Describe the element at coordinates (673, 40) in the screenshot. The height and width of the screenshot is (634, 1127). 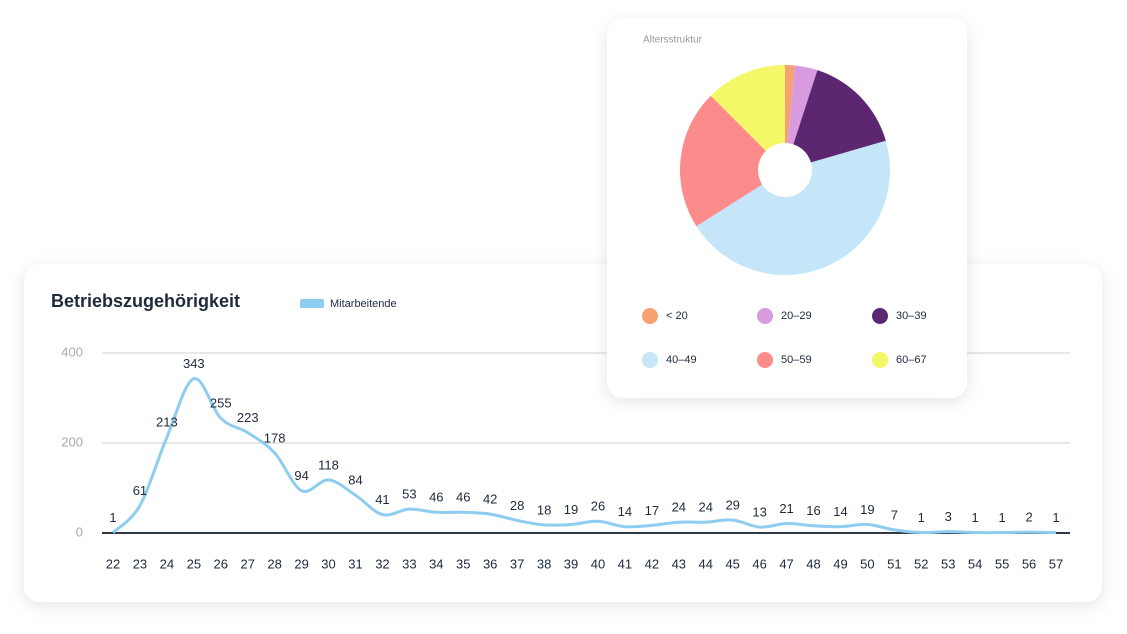
I see `chart-title: Altersstruktur` at that location.